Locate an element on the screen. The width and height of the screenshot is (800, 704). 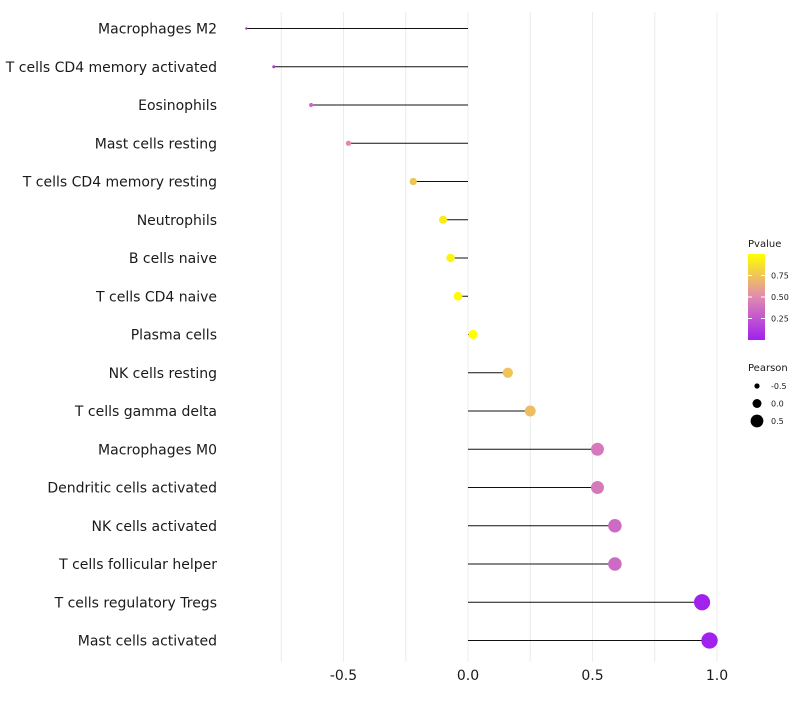
x-axis-tick-labels: -0.5 0.0 0.5 1.0 is located at coordinates (529, 676).